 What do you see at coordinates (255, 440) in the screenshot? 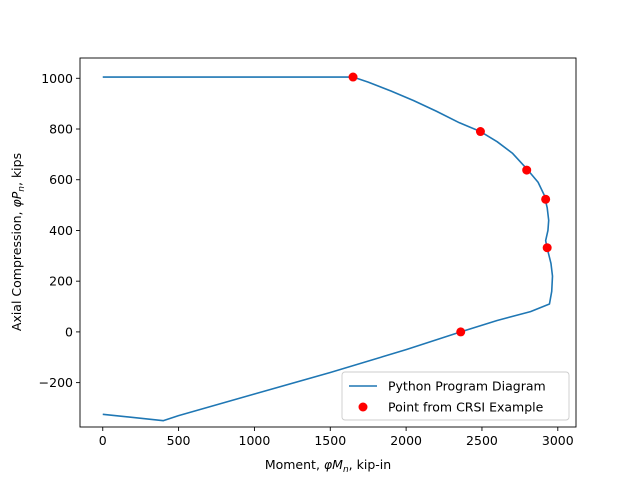
I see `x-tick-label: 1000` at bounding box center [255, 440].